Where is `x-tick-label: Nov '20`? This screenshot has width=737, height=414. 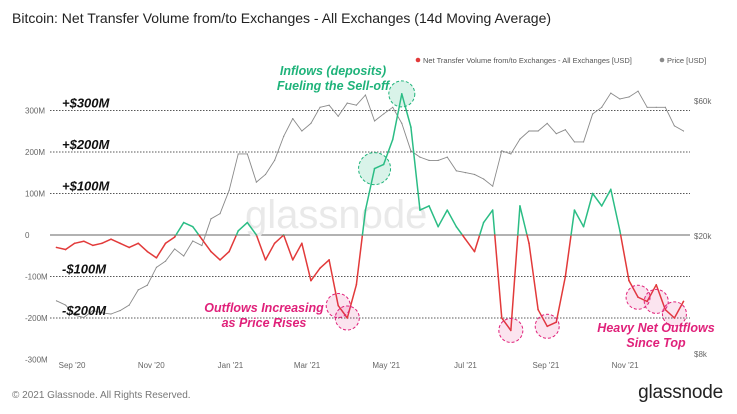
x-tick-label: Nov '20 is located at coordinates (151, 365).